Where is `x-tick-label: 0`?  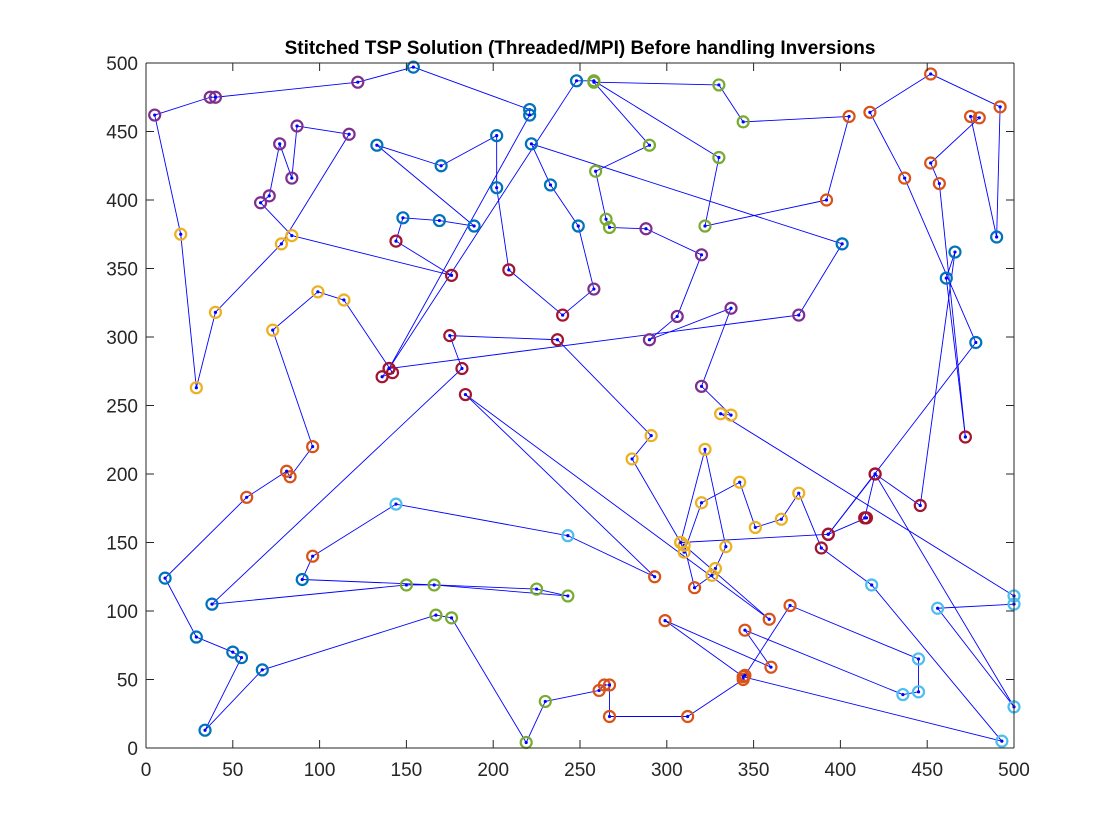 x-tick-label: 0 is located at coordinates (146, 770).